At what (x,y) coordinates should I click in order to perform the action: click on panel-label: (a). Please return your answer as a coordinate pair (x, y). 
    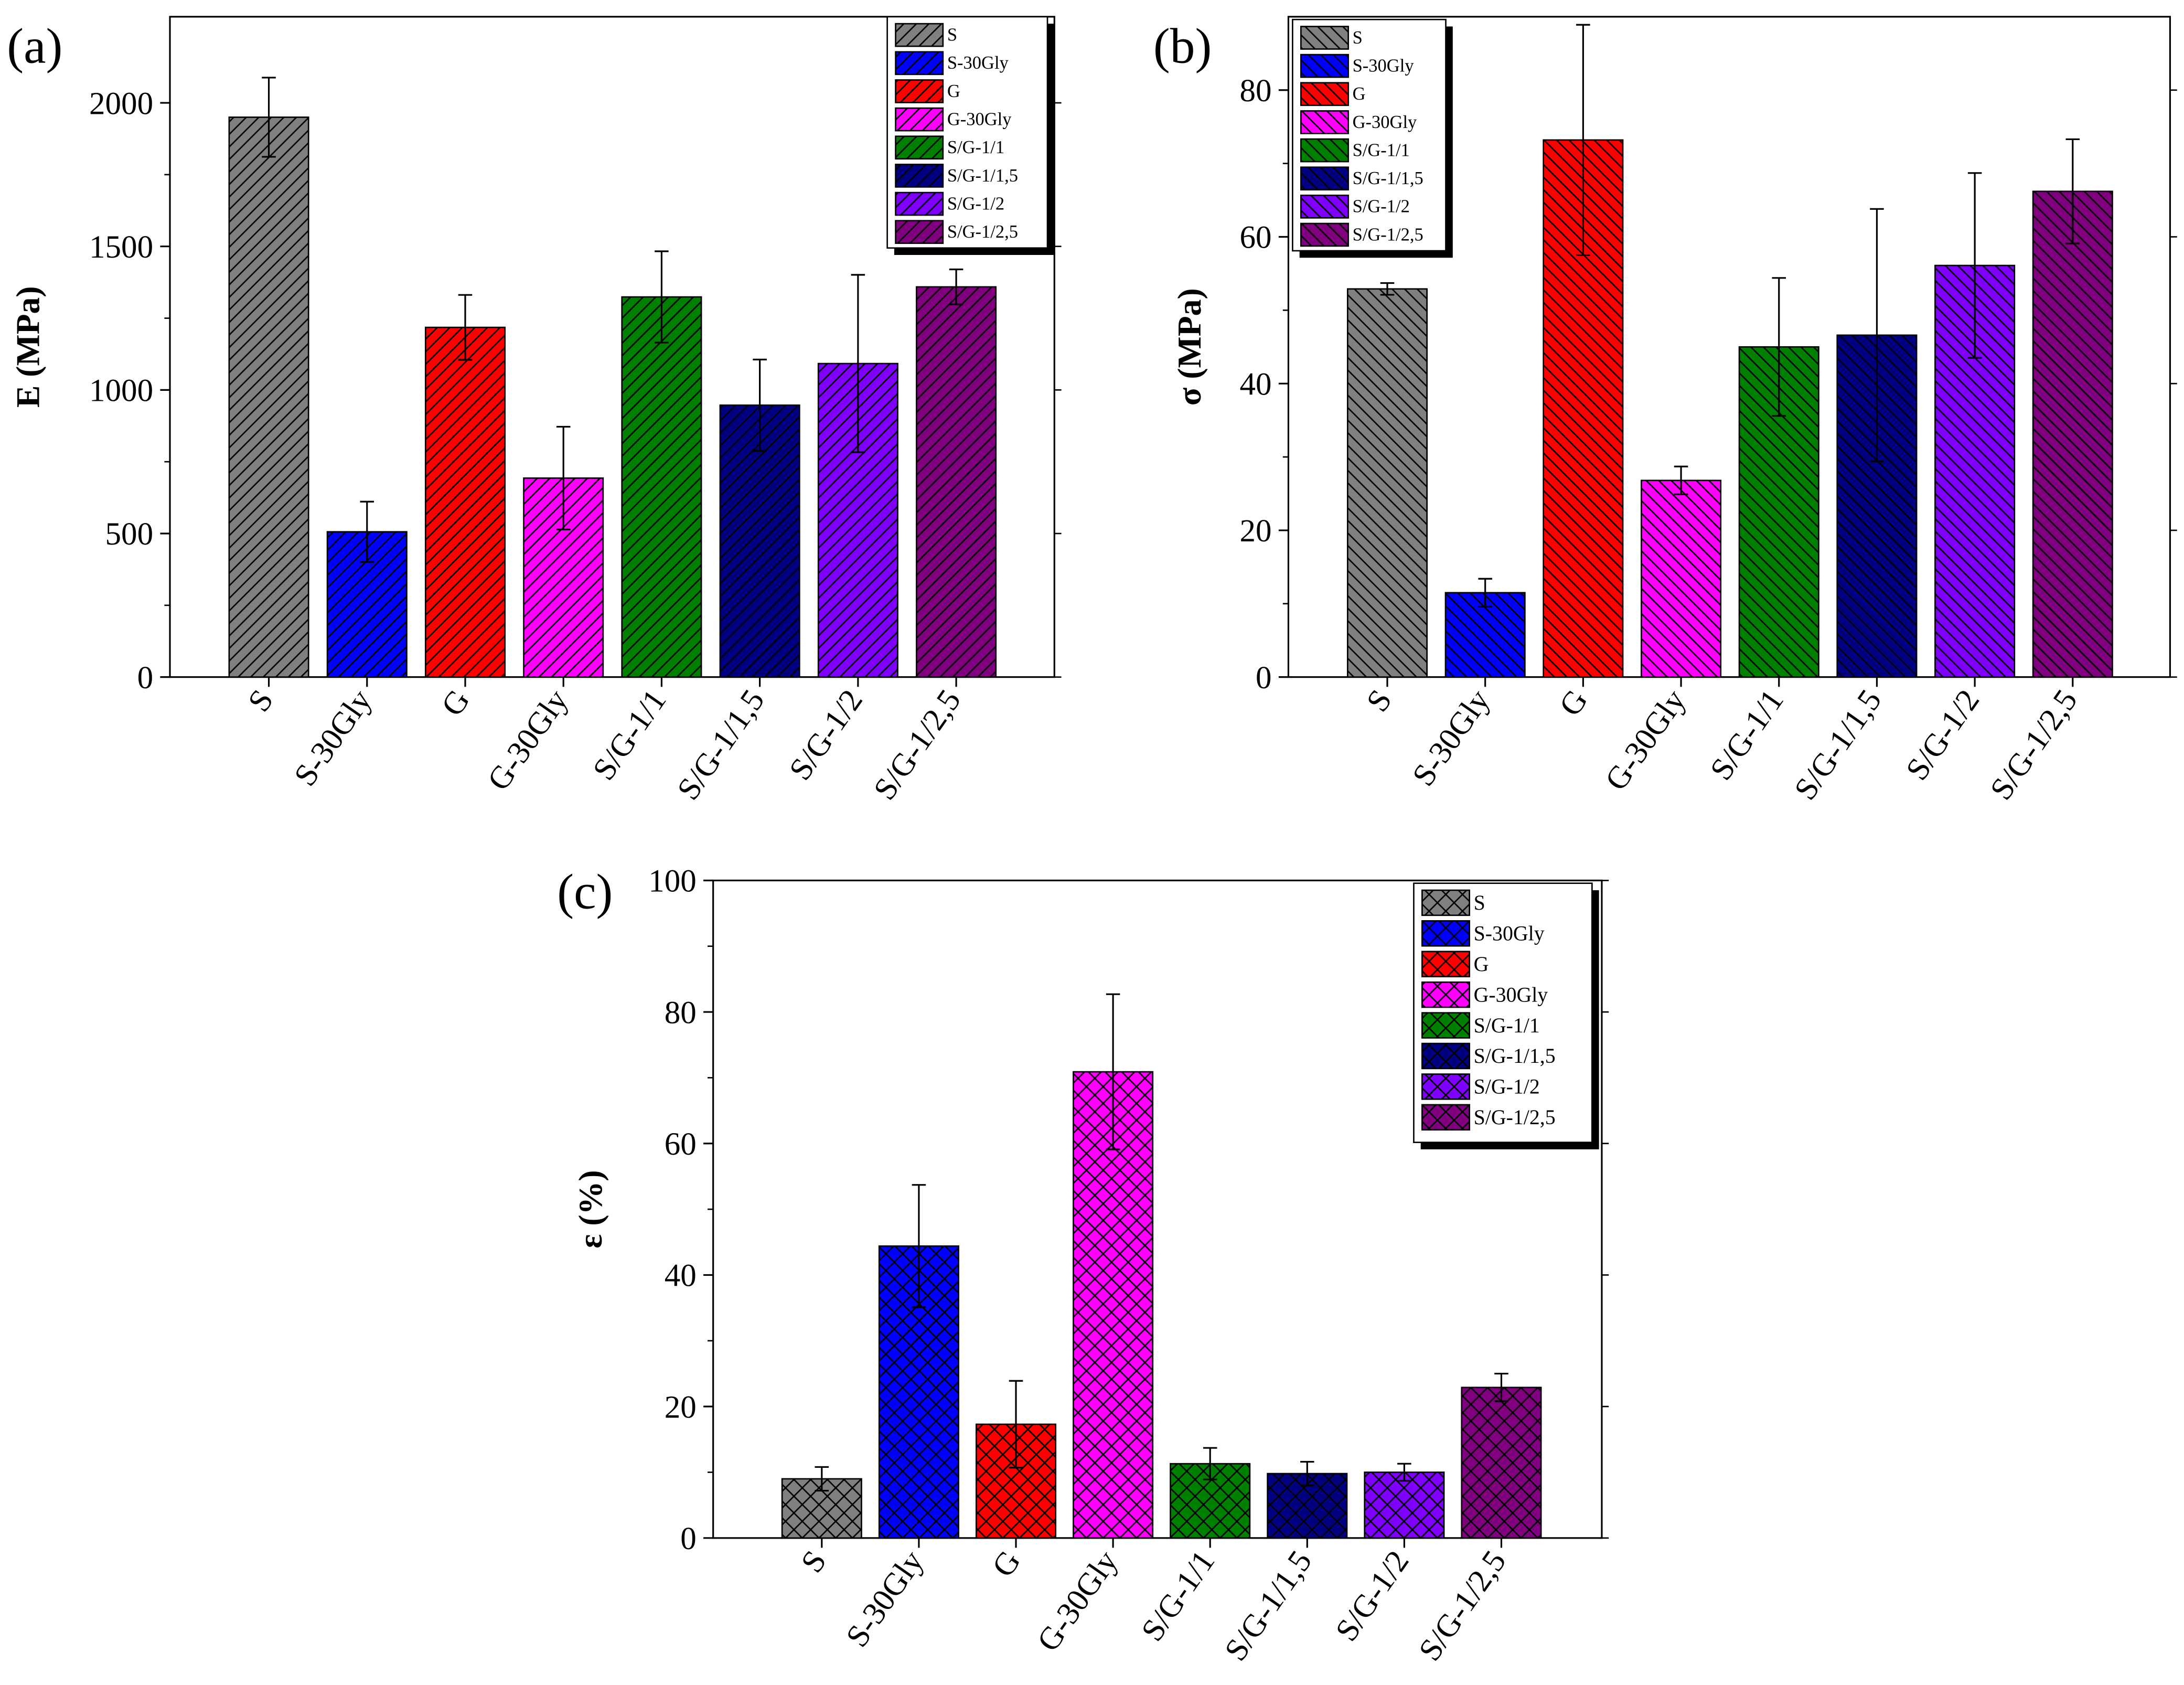
    Looking at the image, I should click on (34, 46).